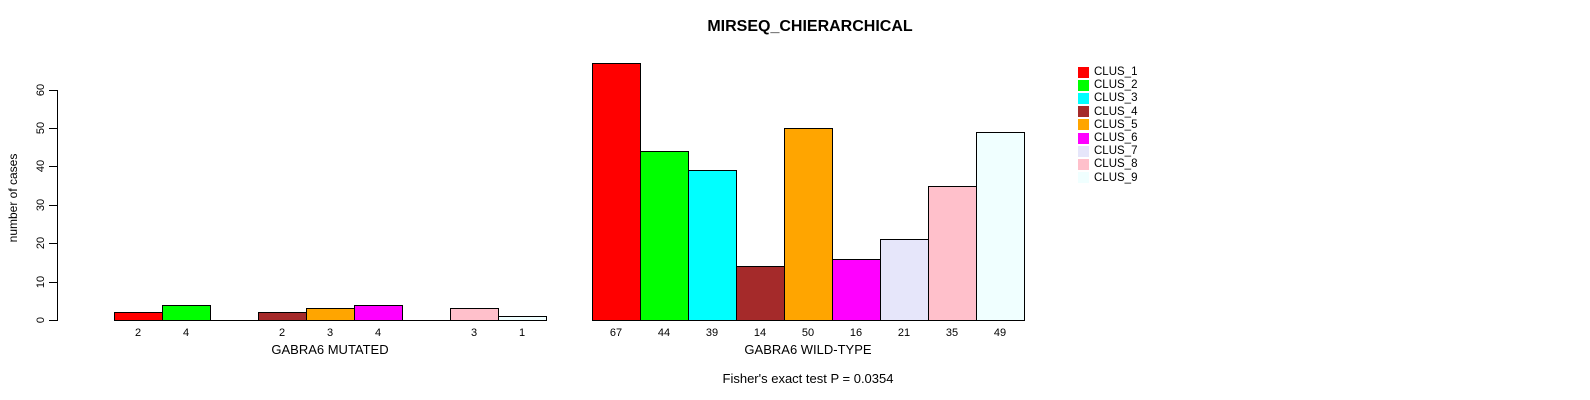 The height and width of the screenshot is (400, 1590). I want to click on bar-value-label: 21, so click(904, 333).